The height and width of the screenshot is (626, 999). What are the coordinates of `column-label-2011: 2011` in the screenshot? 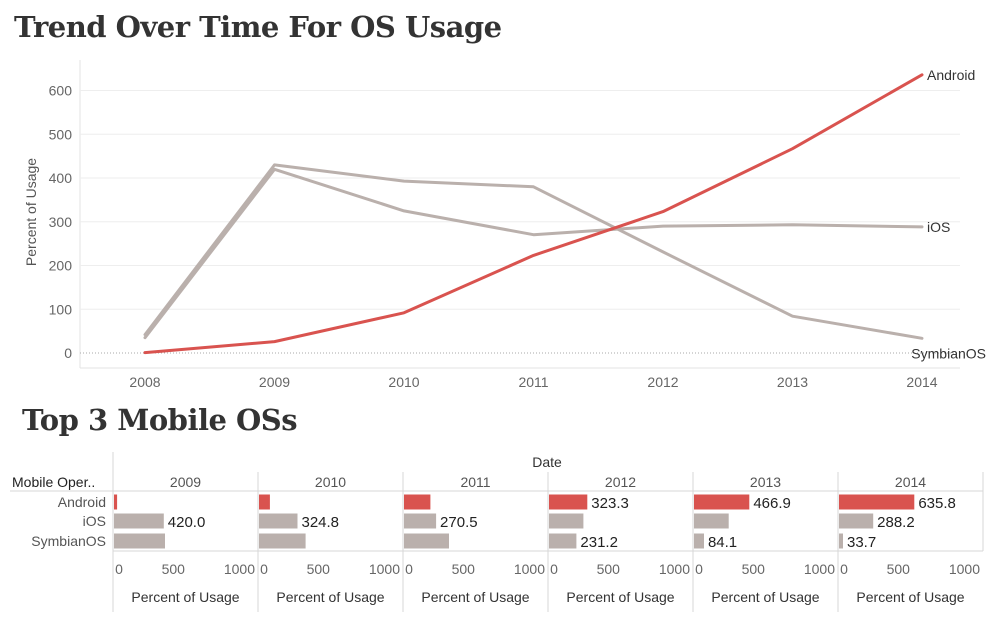 It's located at (475, 482).